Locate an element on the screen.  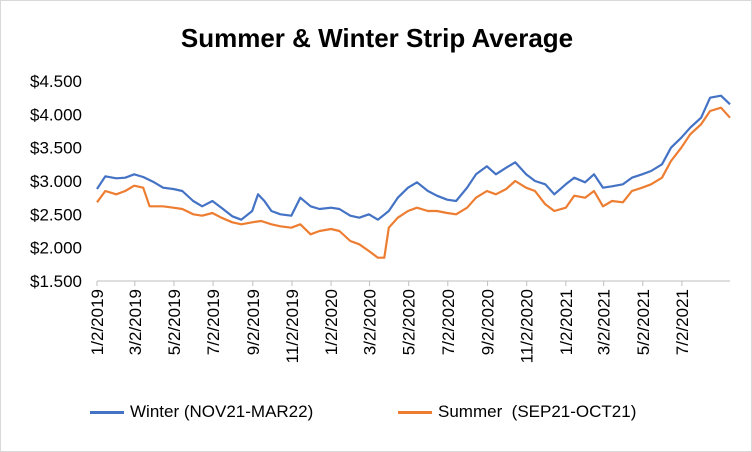
legend-item-winter: Winter (NOV21-MAR22) is located at coordinates (201, 412).